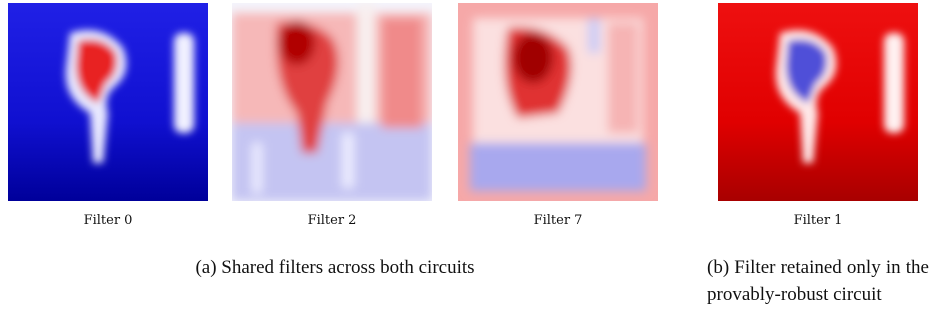 This screenshot has width=933, height=334. I want to click on panel-label: Filter 1, so click(818, 220).